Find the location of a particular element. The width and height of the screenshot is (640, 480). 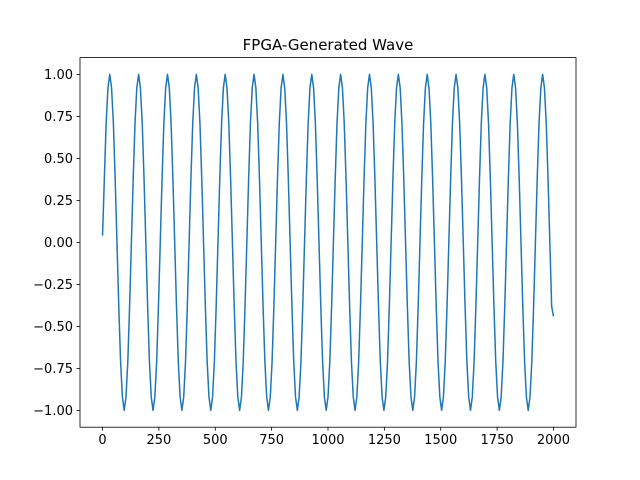

y-tick-label: 0.75 is located at coordinates (58, 117).